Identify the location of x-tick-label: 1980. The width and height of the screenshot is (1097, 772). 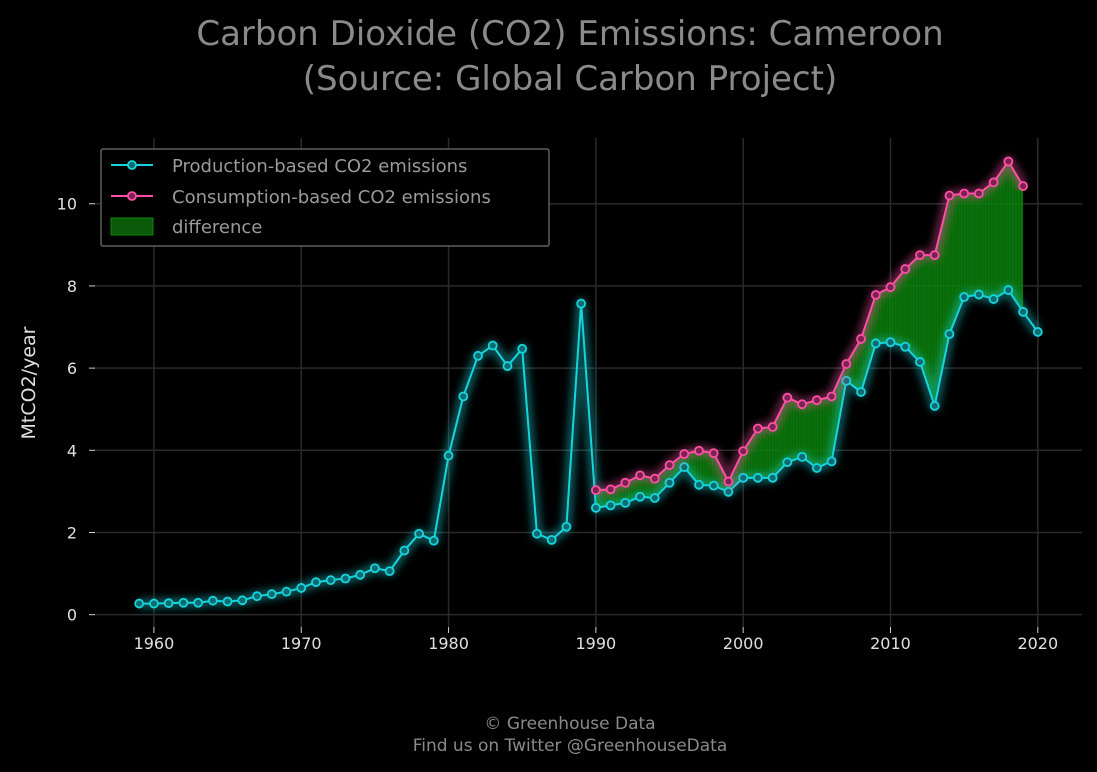
(448, 643).